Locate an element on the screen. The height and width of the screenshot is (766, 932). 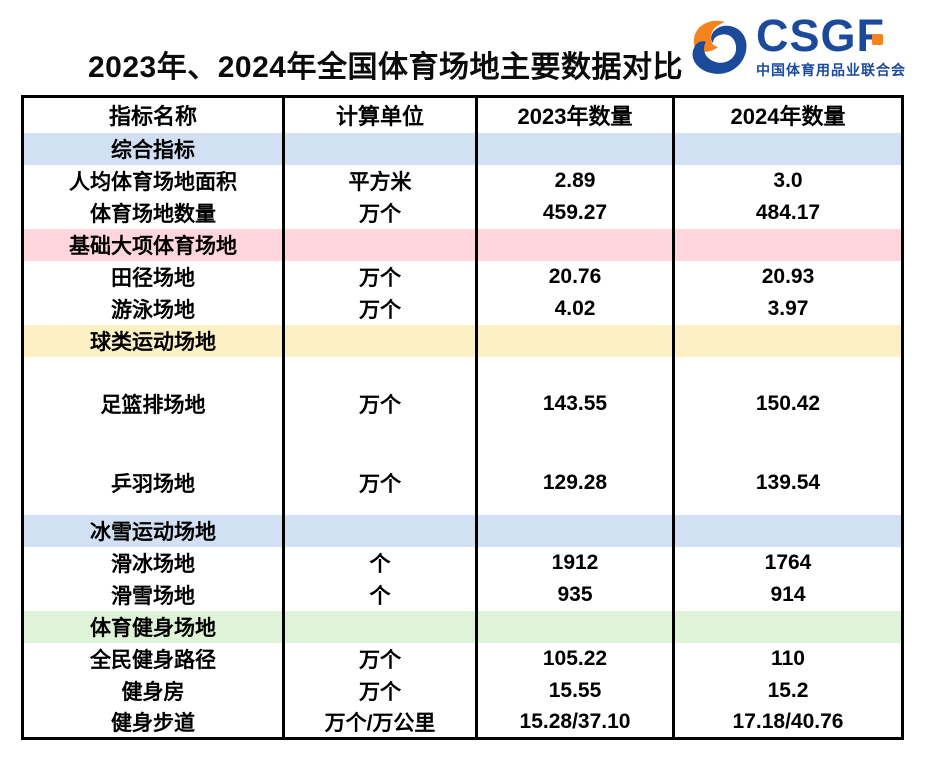
unit-value: 平方米 is located at coordinates (380, 180).